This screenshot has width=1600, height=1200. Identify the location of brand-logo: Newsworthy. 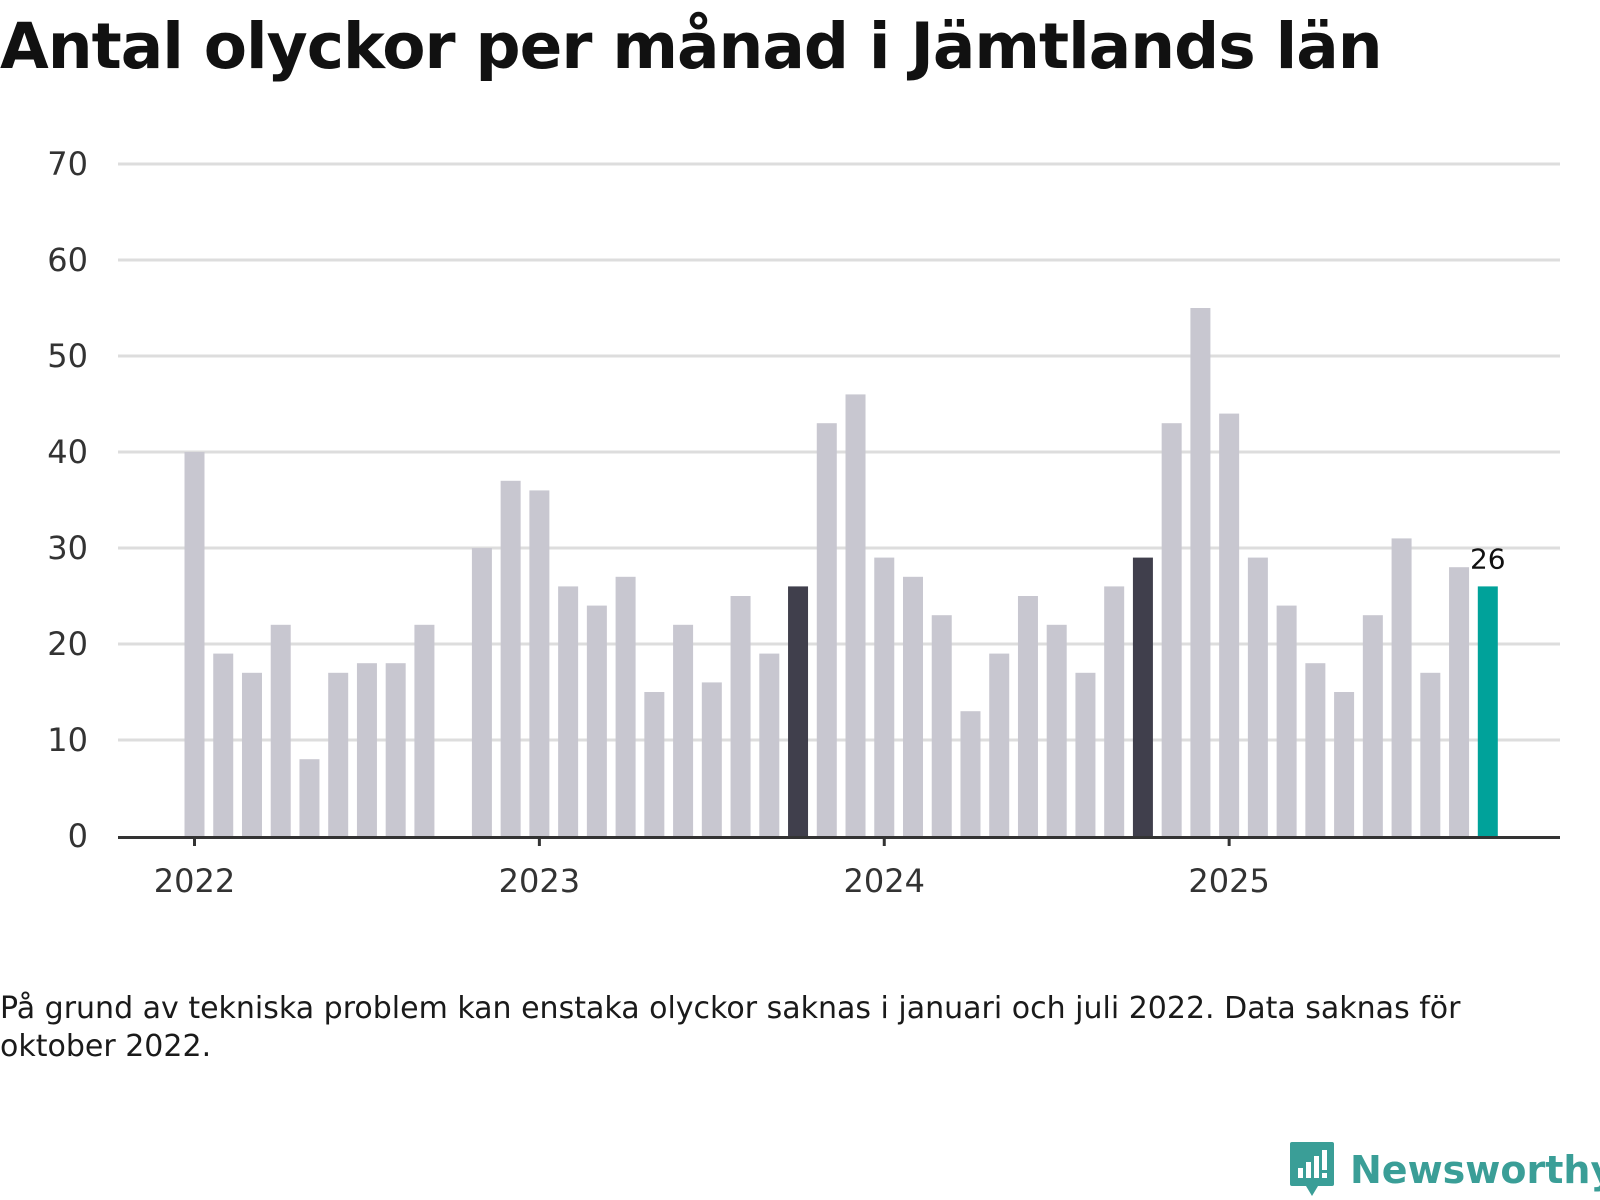
(1444, 1170).